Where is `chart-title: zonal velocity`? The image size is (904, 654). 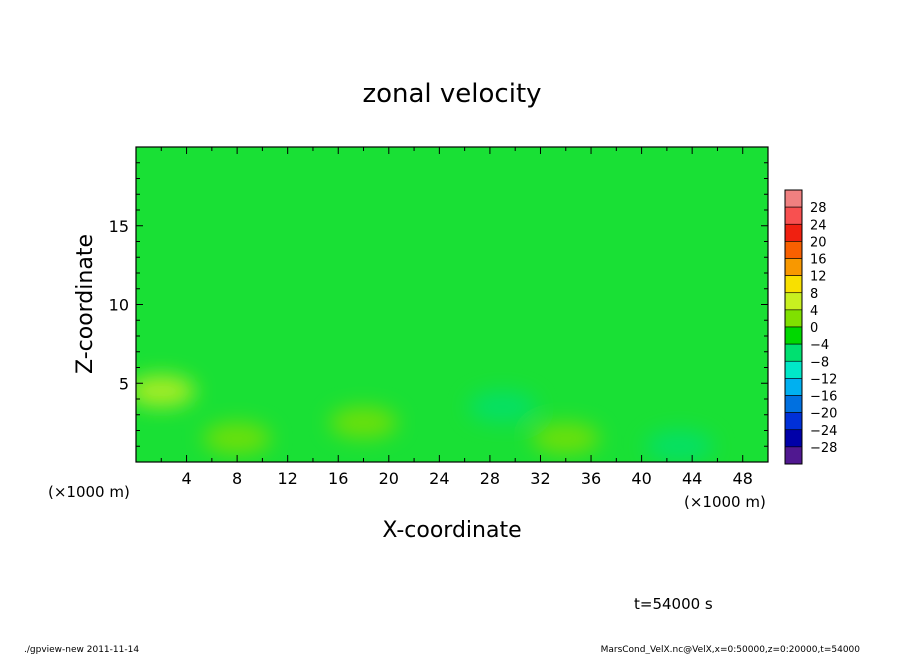 chart-title: zonal velocity is located at coordinates (451, 94).